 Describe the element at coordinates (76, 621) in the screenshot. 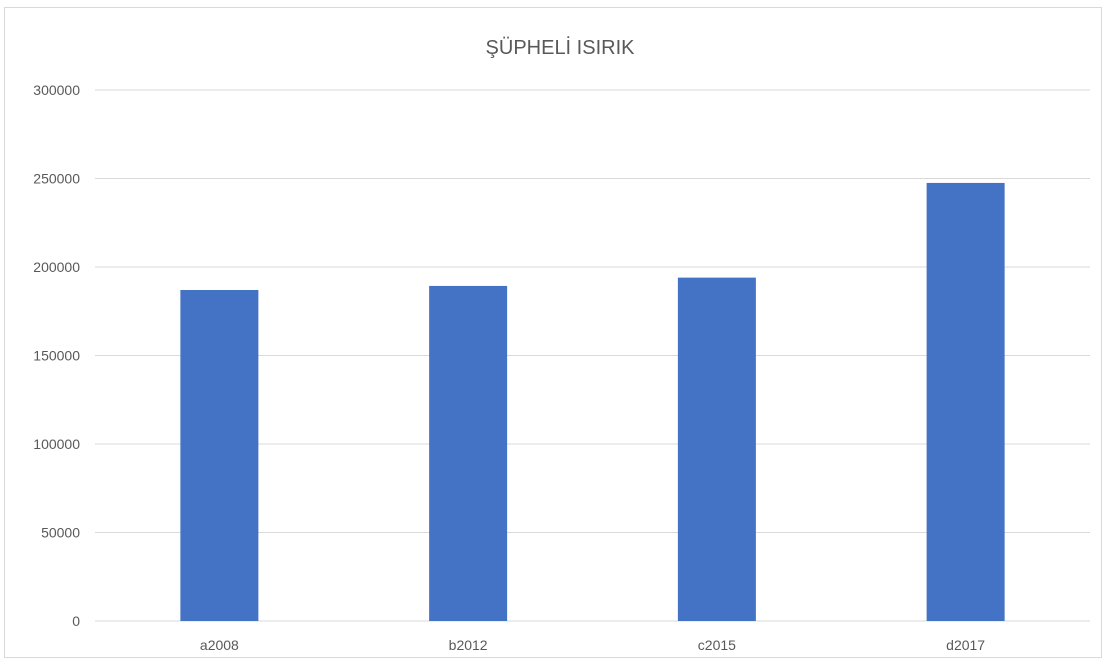

I see `y-tick-label: 0` at that location.